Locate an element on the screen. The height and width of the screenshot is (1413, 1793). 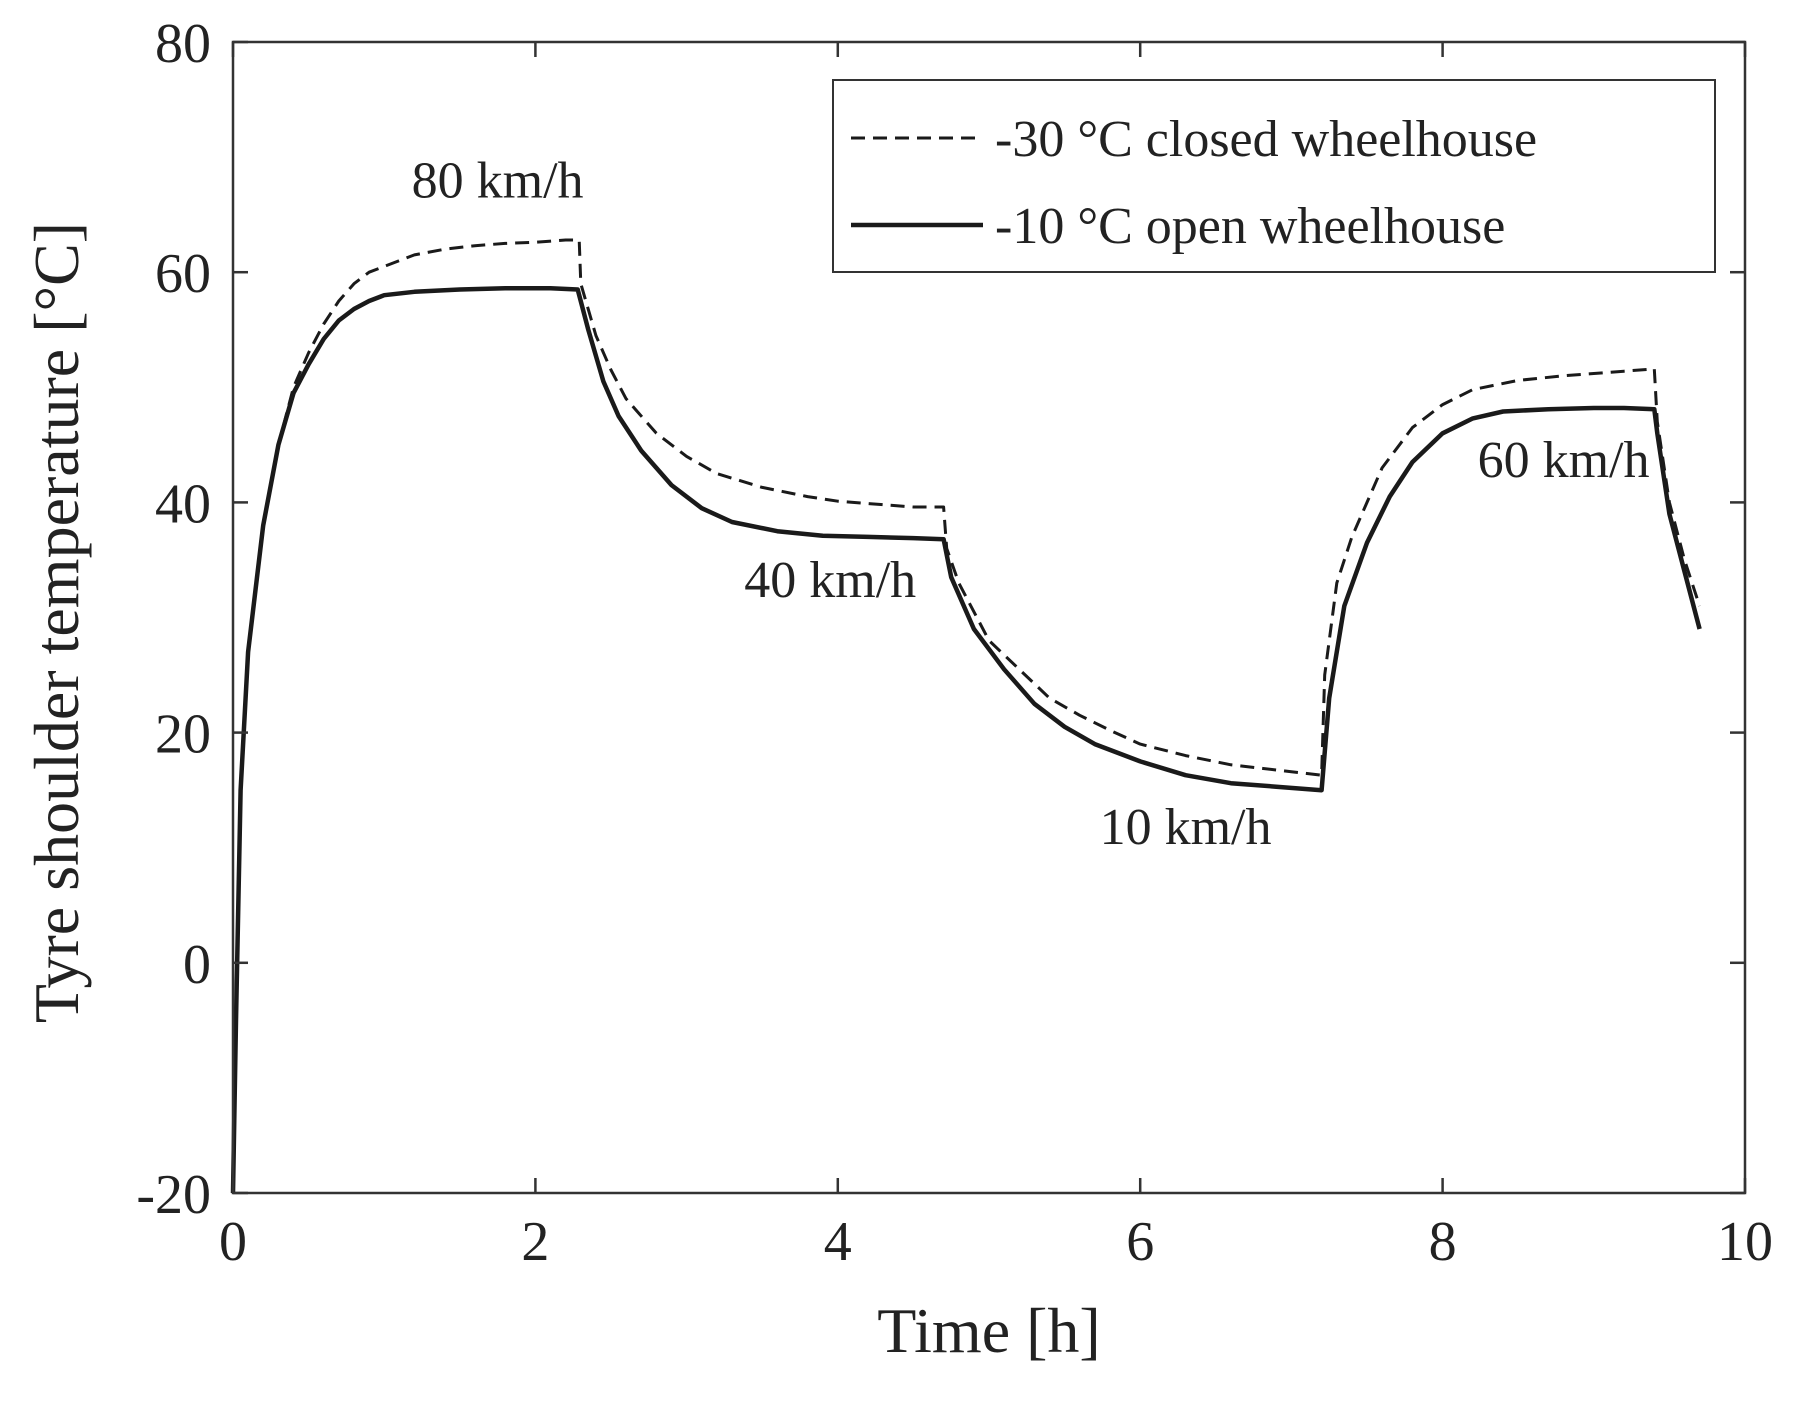
y-tick-label: 20 is located at coordinates (183, 735).